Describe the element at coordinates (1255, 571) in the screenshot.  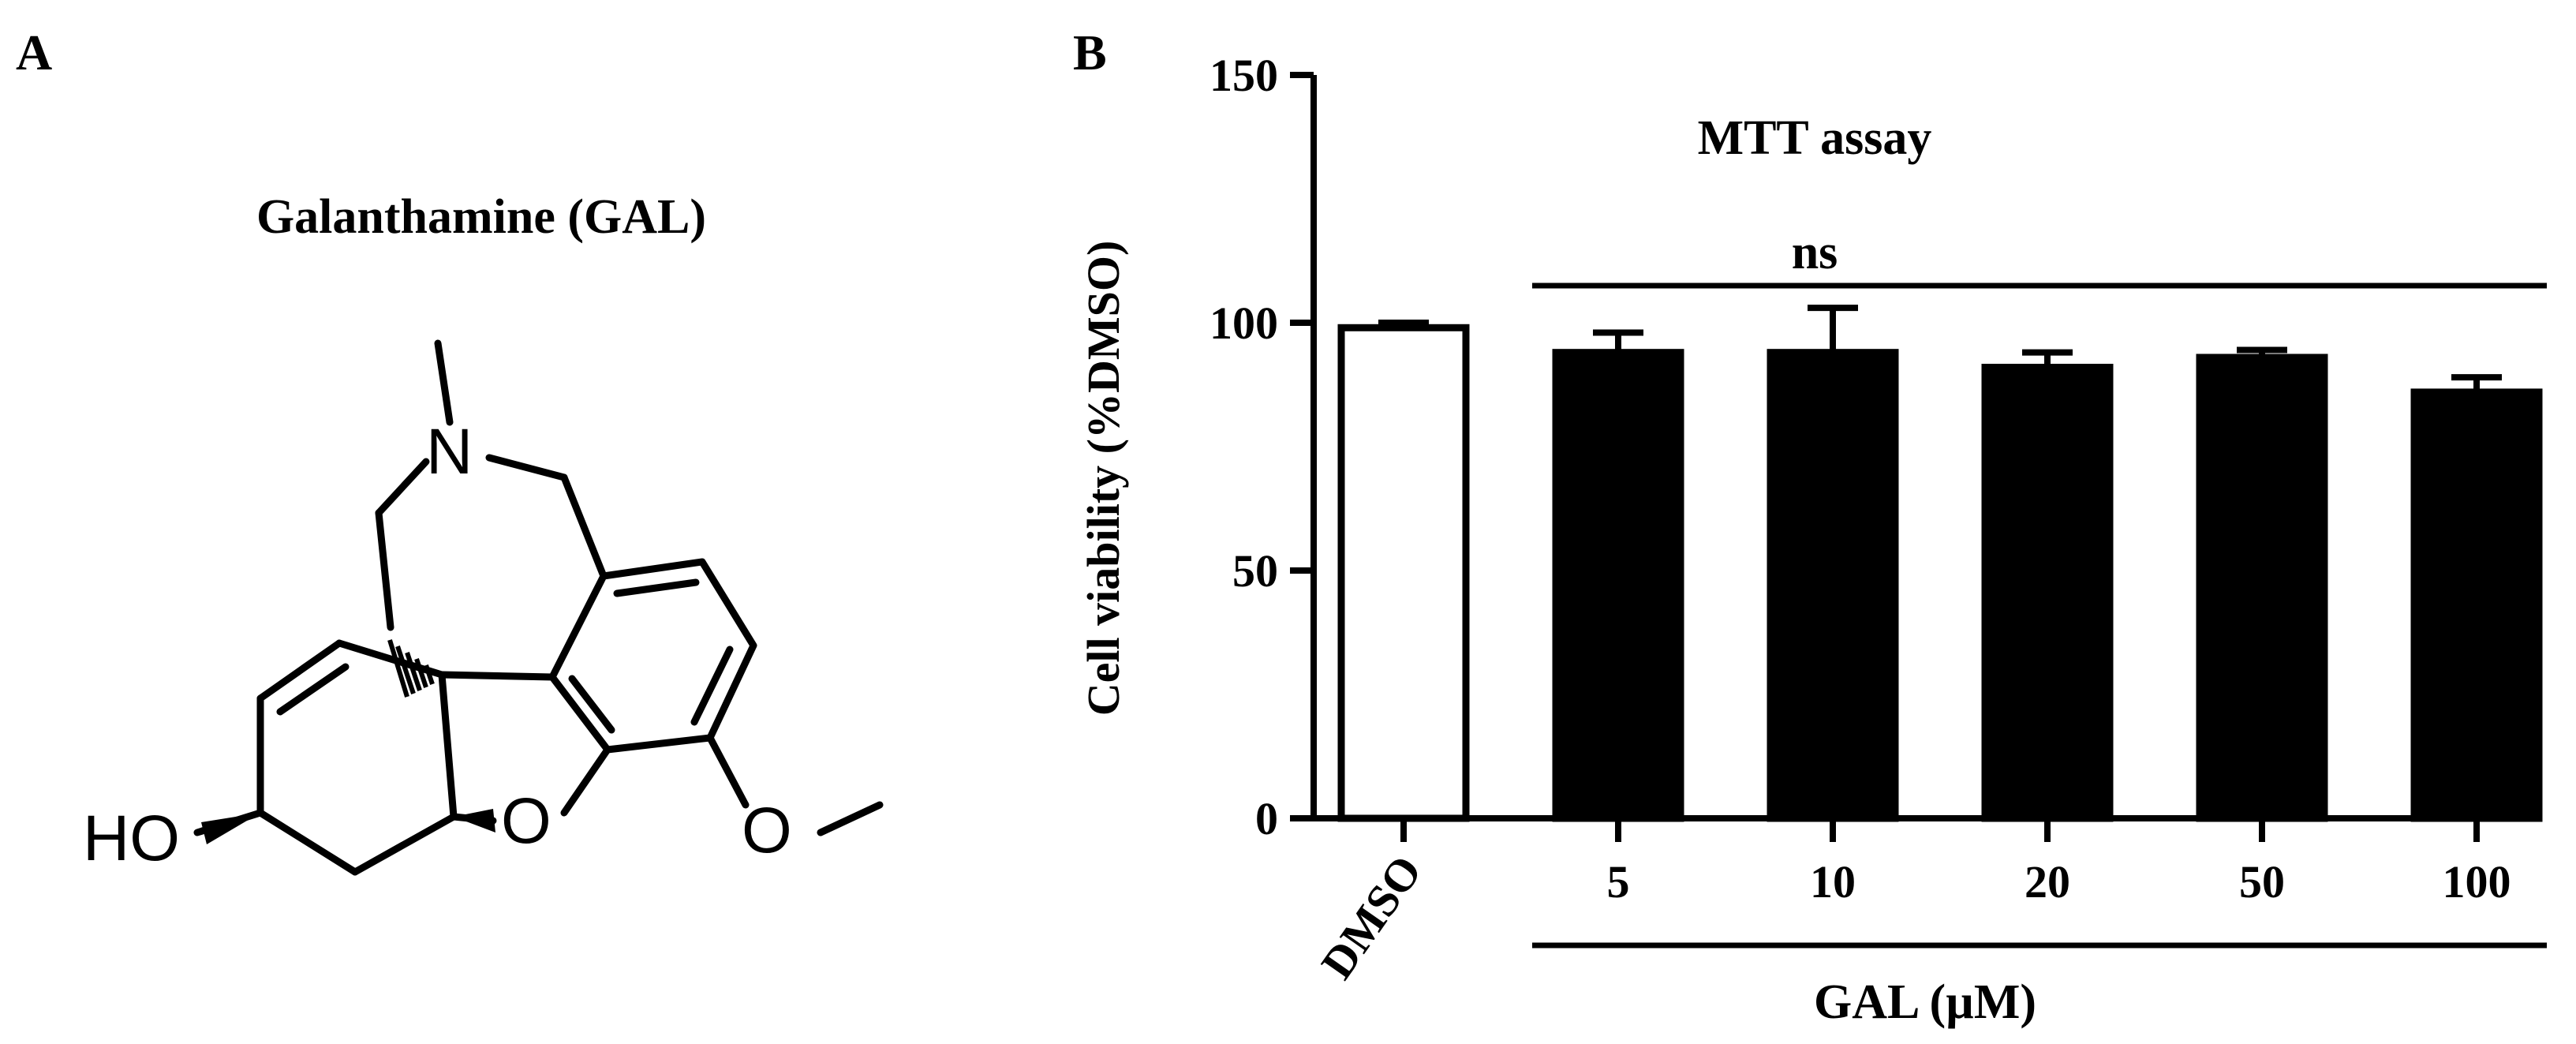
I see `y-tick-label: 50` at that location.